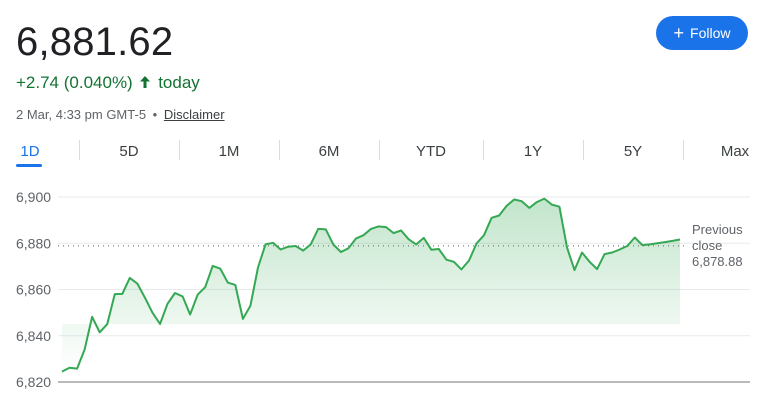  I want to click on change-value: +2.74 (0.040%), so click(74, 82).